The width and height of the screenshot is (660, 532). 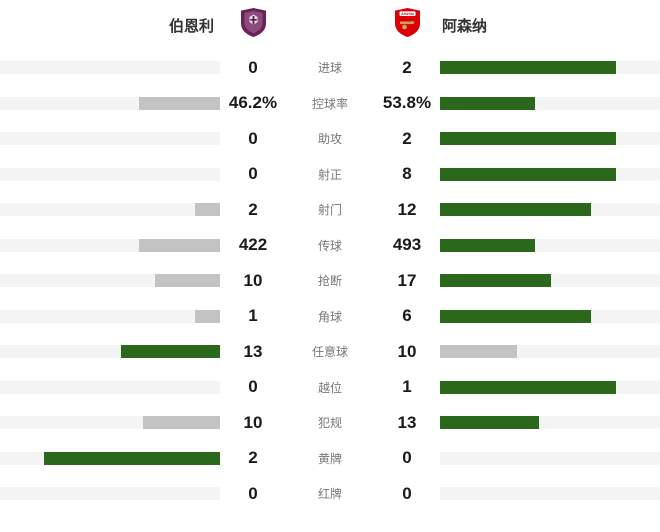 What do you see at coordinates (407, 103) in the screenshot?
I see `away-value: 53.8%` at bounding box center [407, 103].